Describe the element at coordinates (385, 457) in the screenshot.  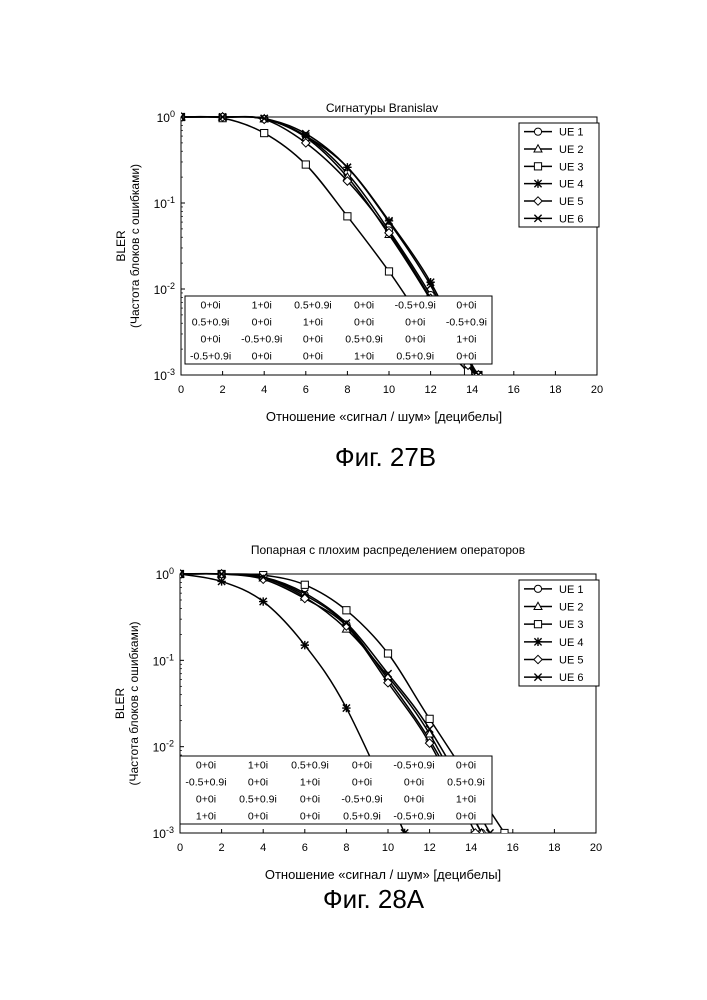
I see `figure-caption-27b: Фиг. 27B` at that location.